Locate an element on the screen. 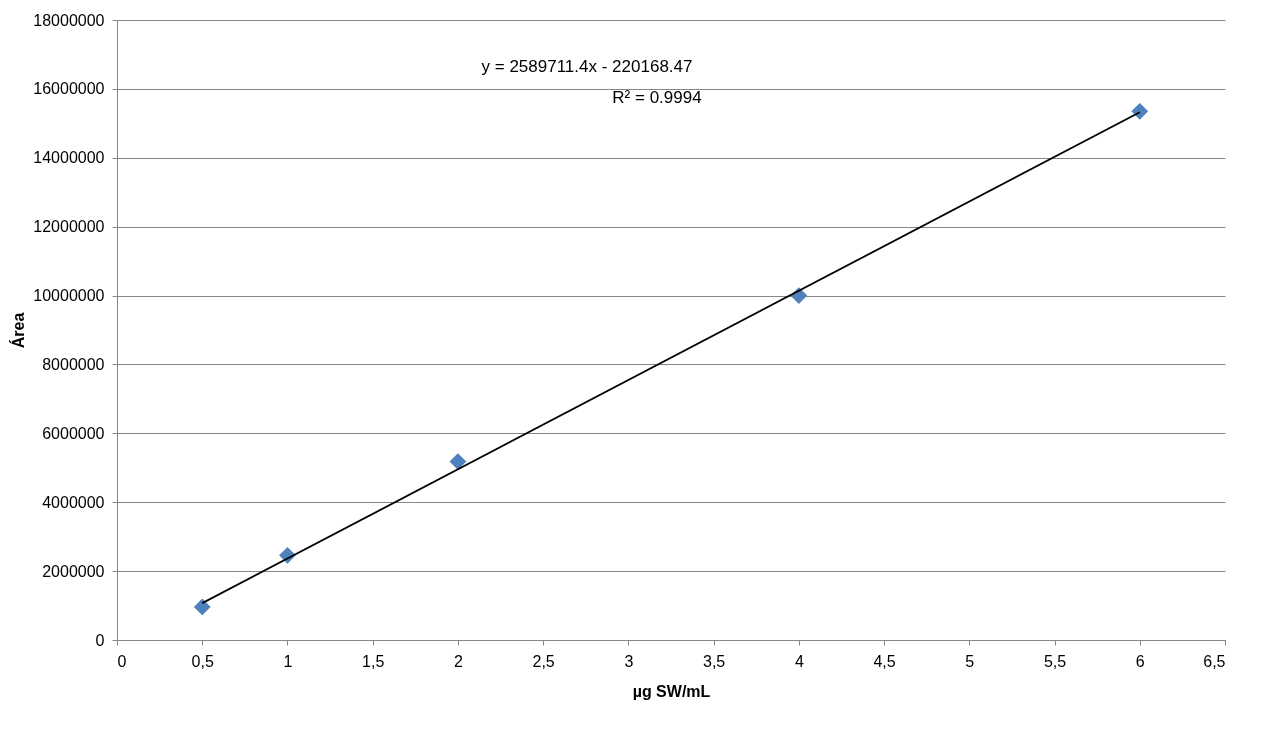 This screenshot has width=1286, height=750. x-tick-label: 2,5 is located at coordinates (543, 661).